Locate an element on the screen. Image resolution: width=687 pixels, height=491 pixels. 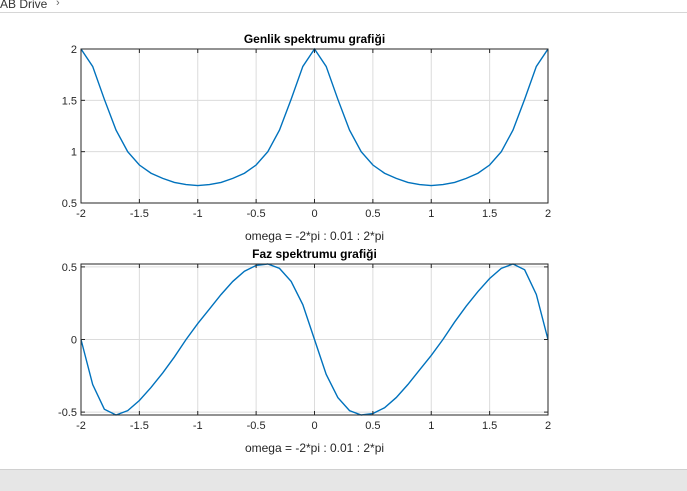
y-tick-label: 1.5 is located at coordinates (69, 101).